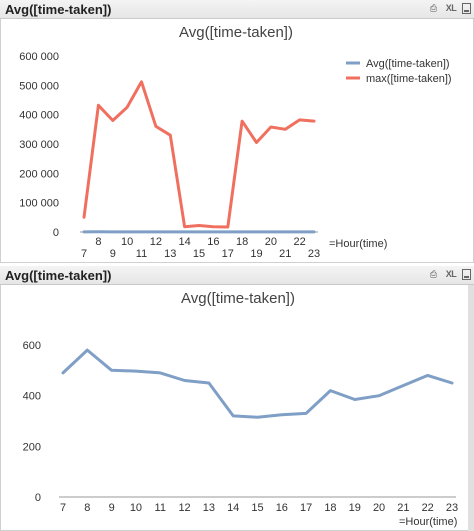 This screenshot has width=474, height=531. I want to click on y-tick-label: 600, so click(32, 346).